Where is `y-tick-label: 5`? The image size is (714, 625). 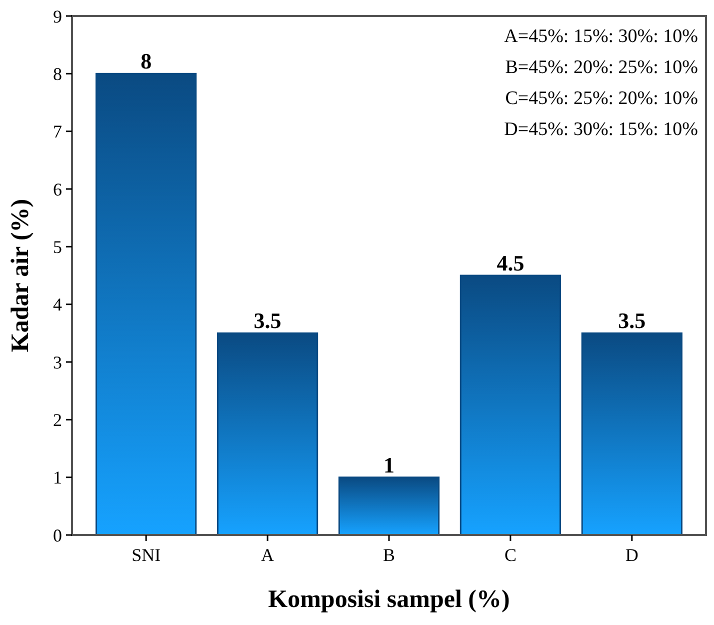 y-tick-label: 5 is located at coordinates (57, 246).